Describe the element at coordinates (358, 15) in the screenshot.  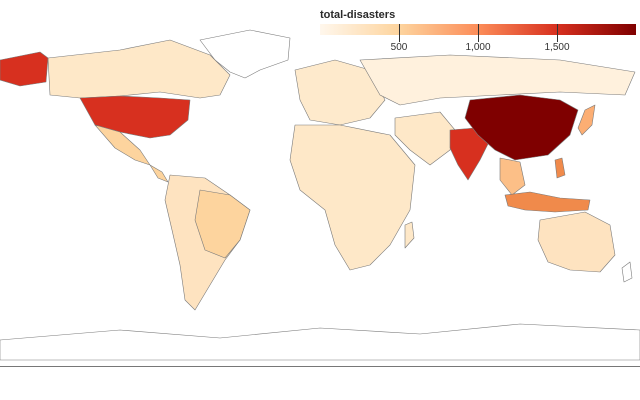
I see `legend-title: total-disasters` at that location.